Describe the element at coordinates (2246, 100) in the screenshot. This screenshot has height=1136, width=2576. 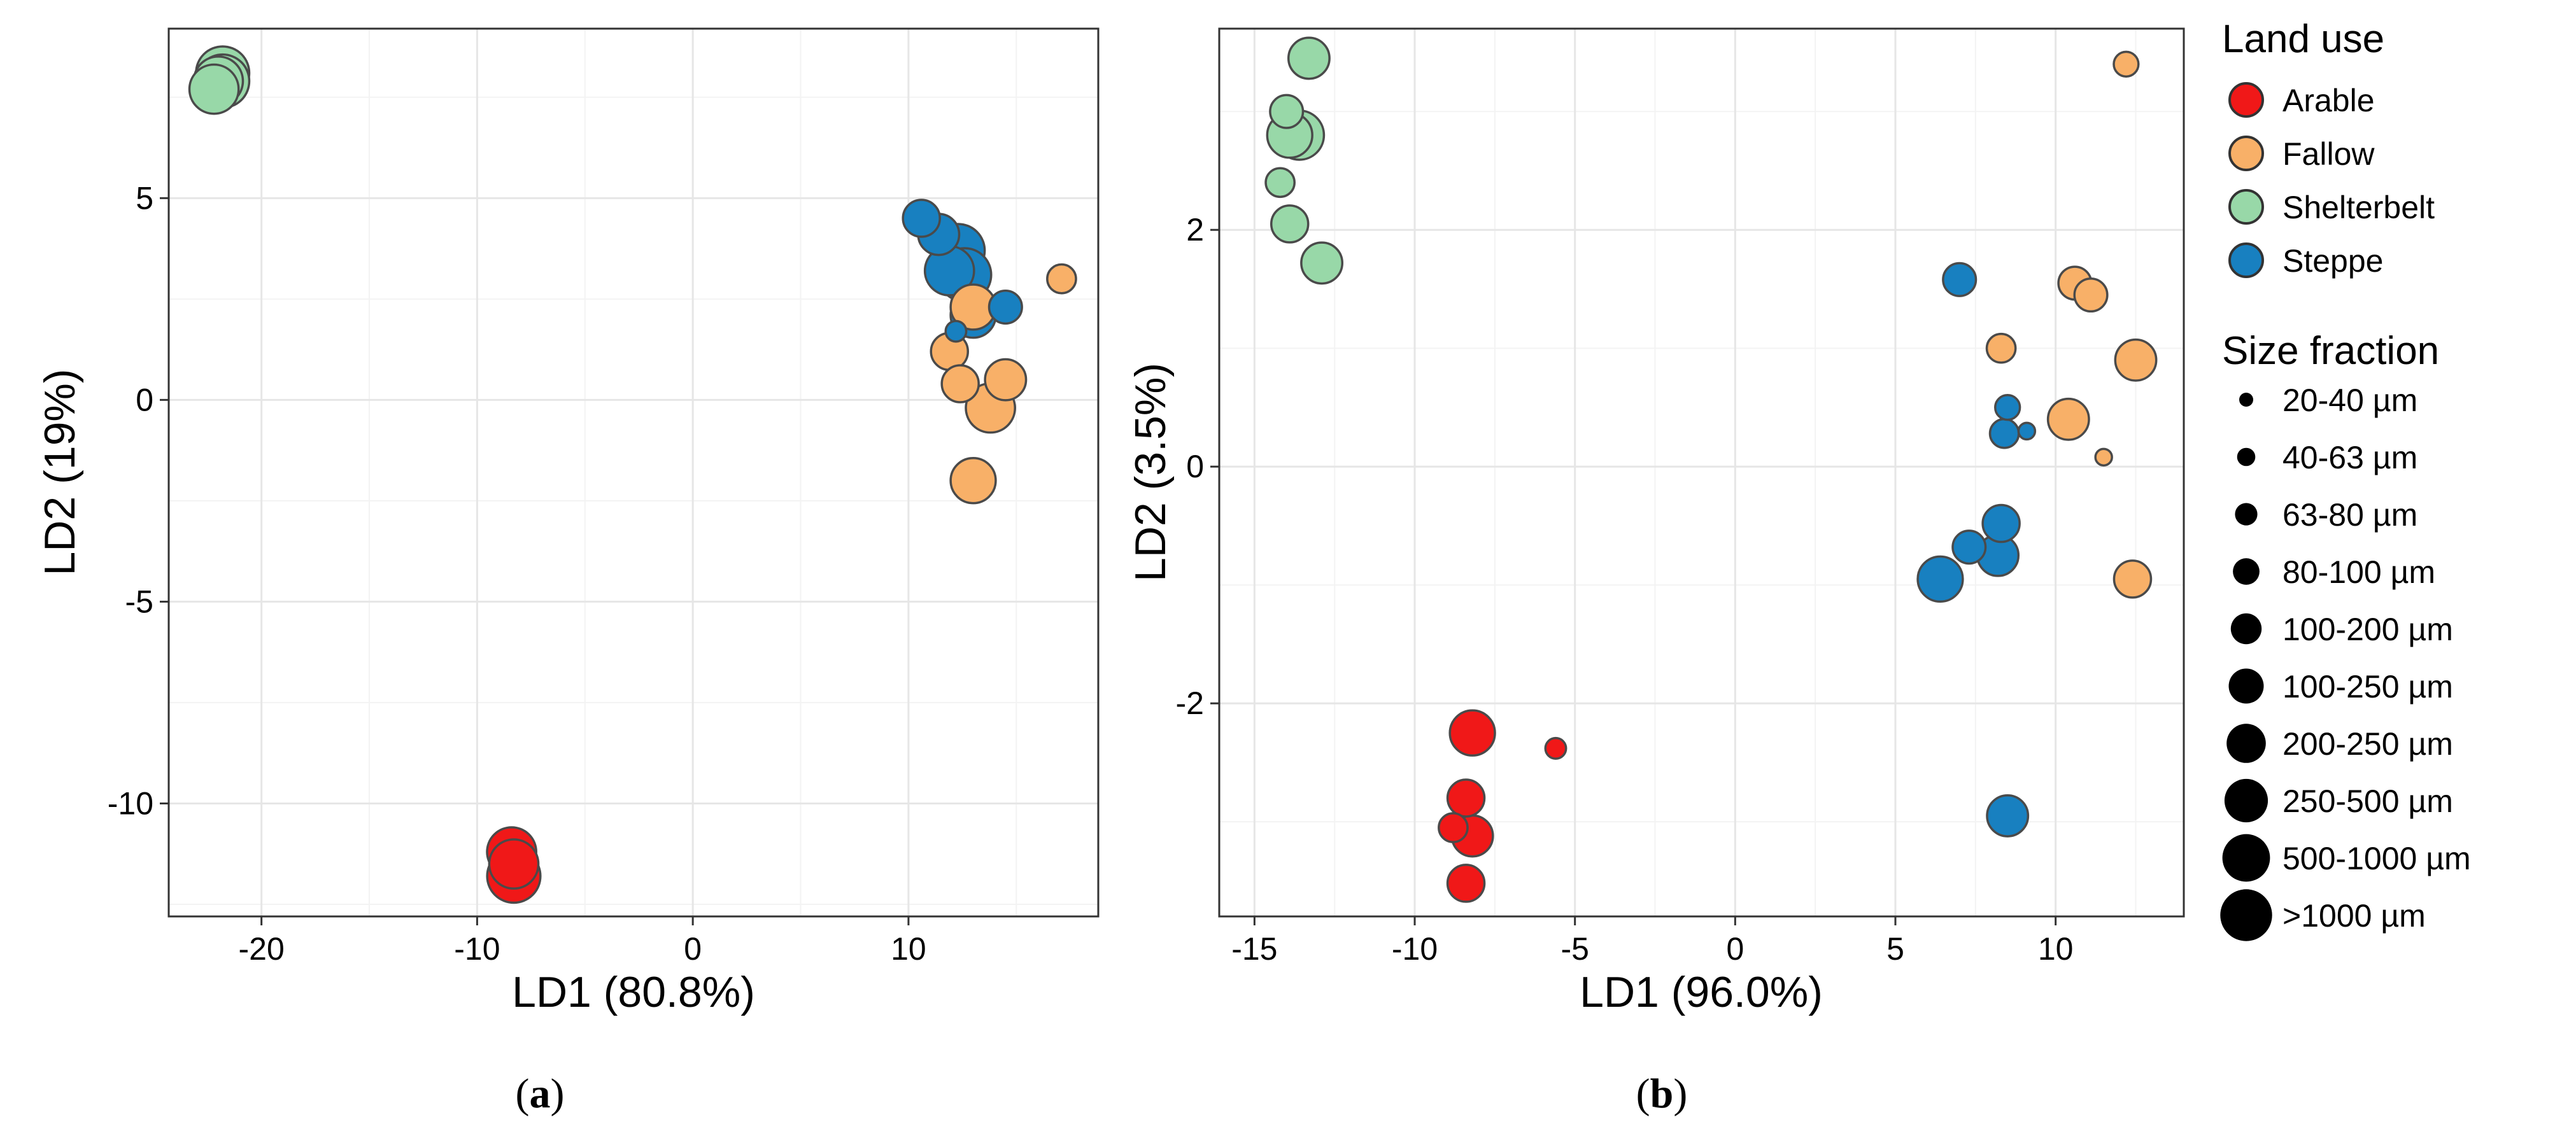
I see `legend-swatch-arable` at that location.